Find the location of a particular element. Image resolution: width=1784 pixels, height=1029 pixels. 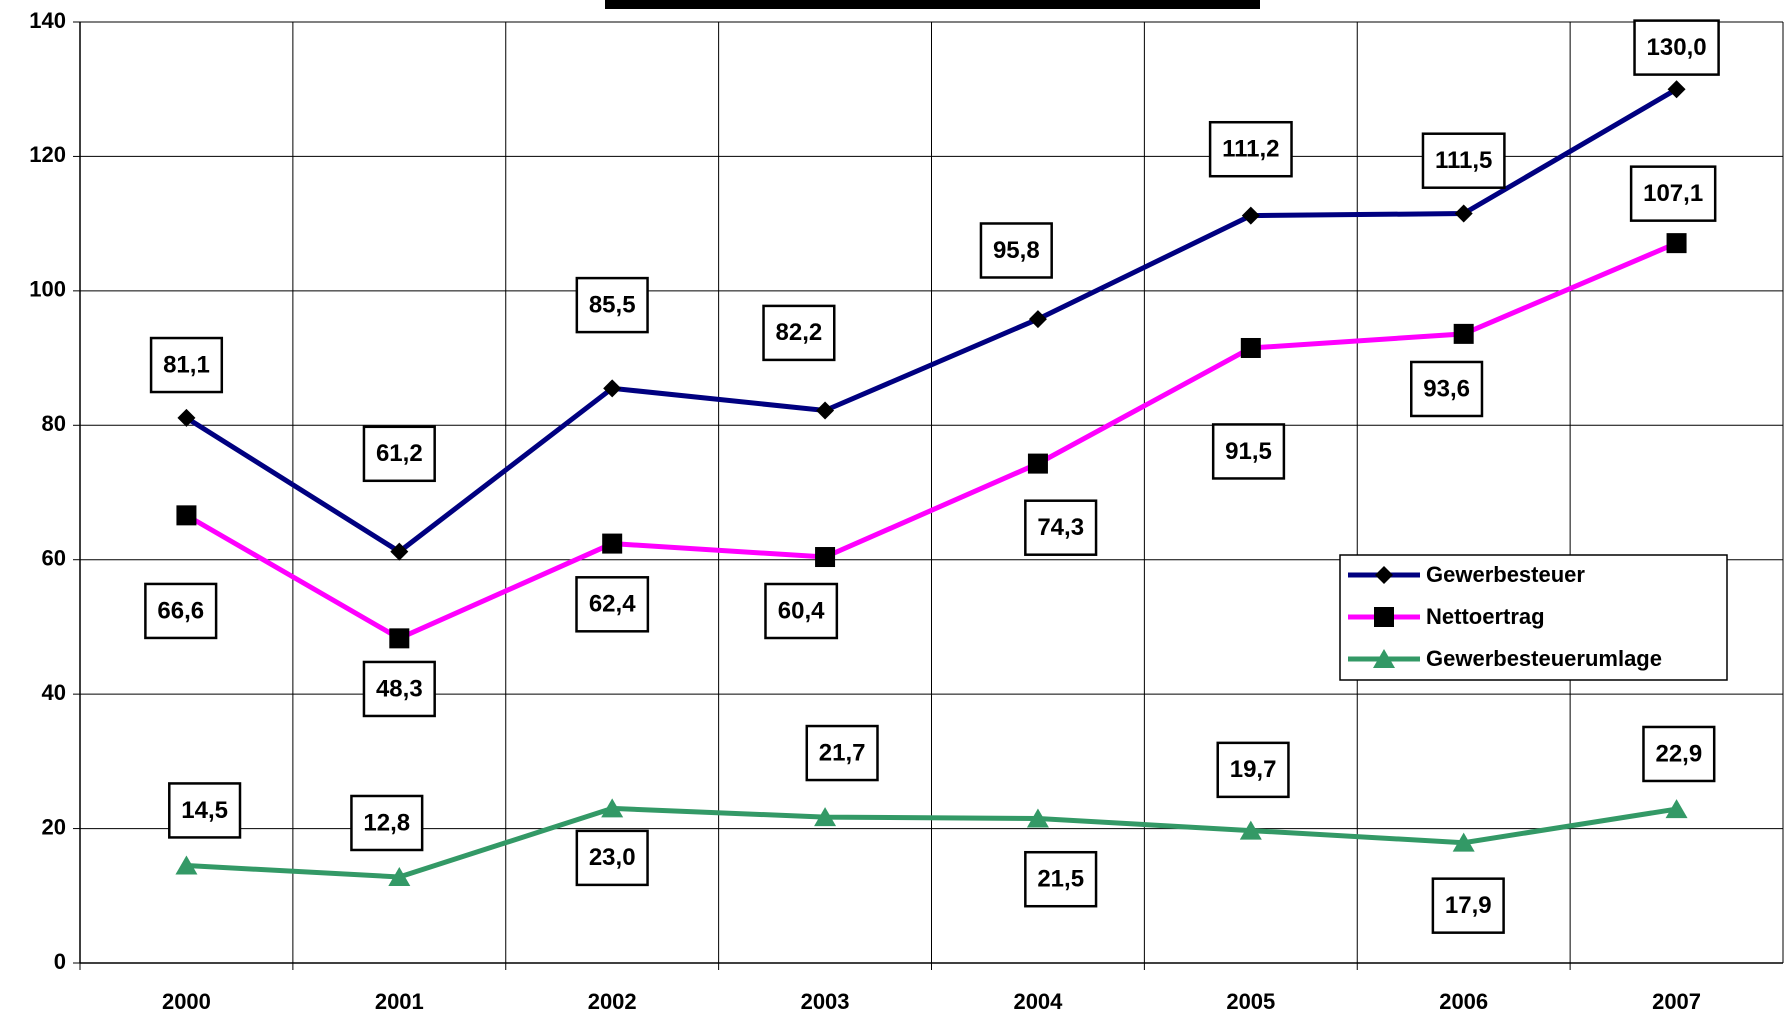

data-label-group: 95,8 is located at coordinates (1016, 250).